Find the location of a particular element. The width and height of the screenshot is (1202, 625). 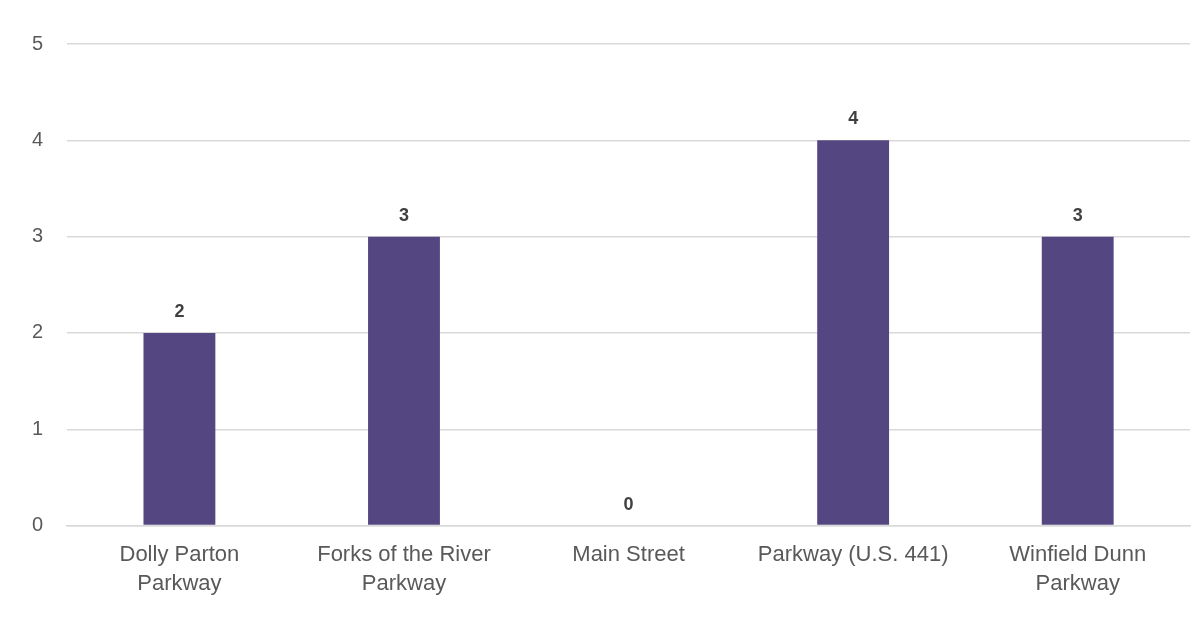

y-tick-label: 1 is located at coordinates (38, 427).